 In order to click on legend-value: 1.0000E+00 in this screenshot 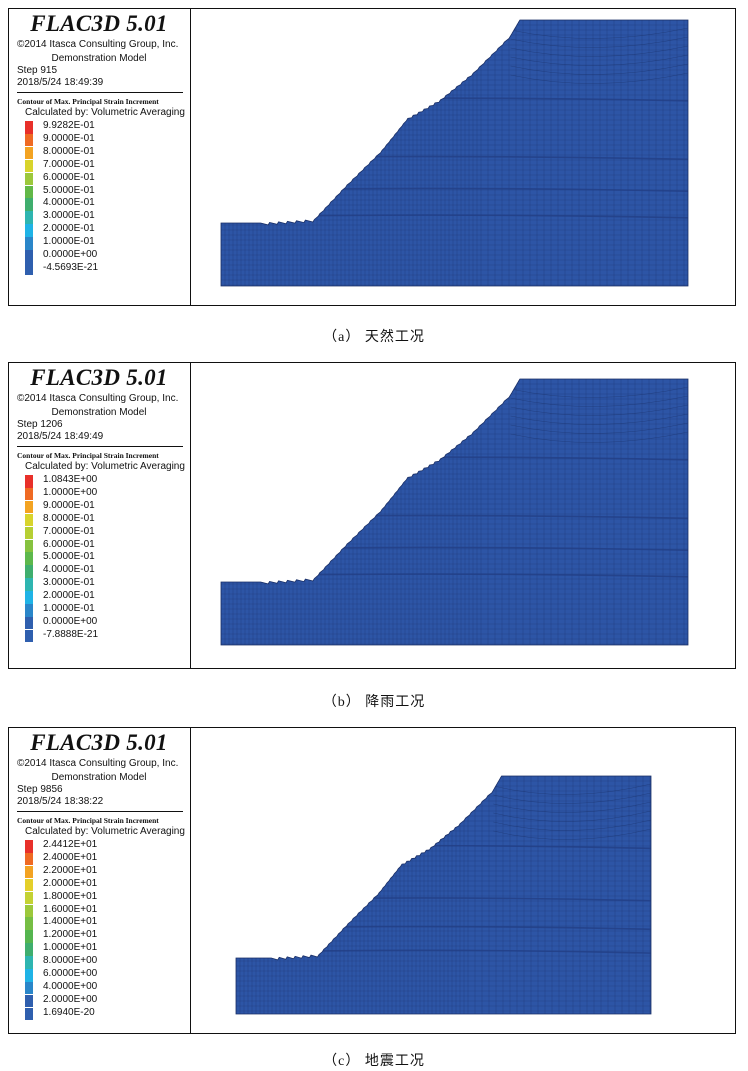, I will do `click(70, 492)`.